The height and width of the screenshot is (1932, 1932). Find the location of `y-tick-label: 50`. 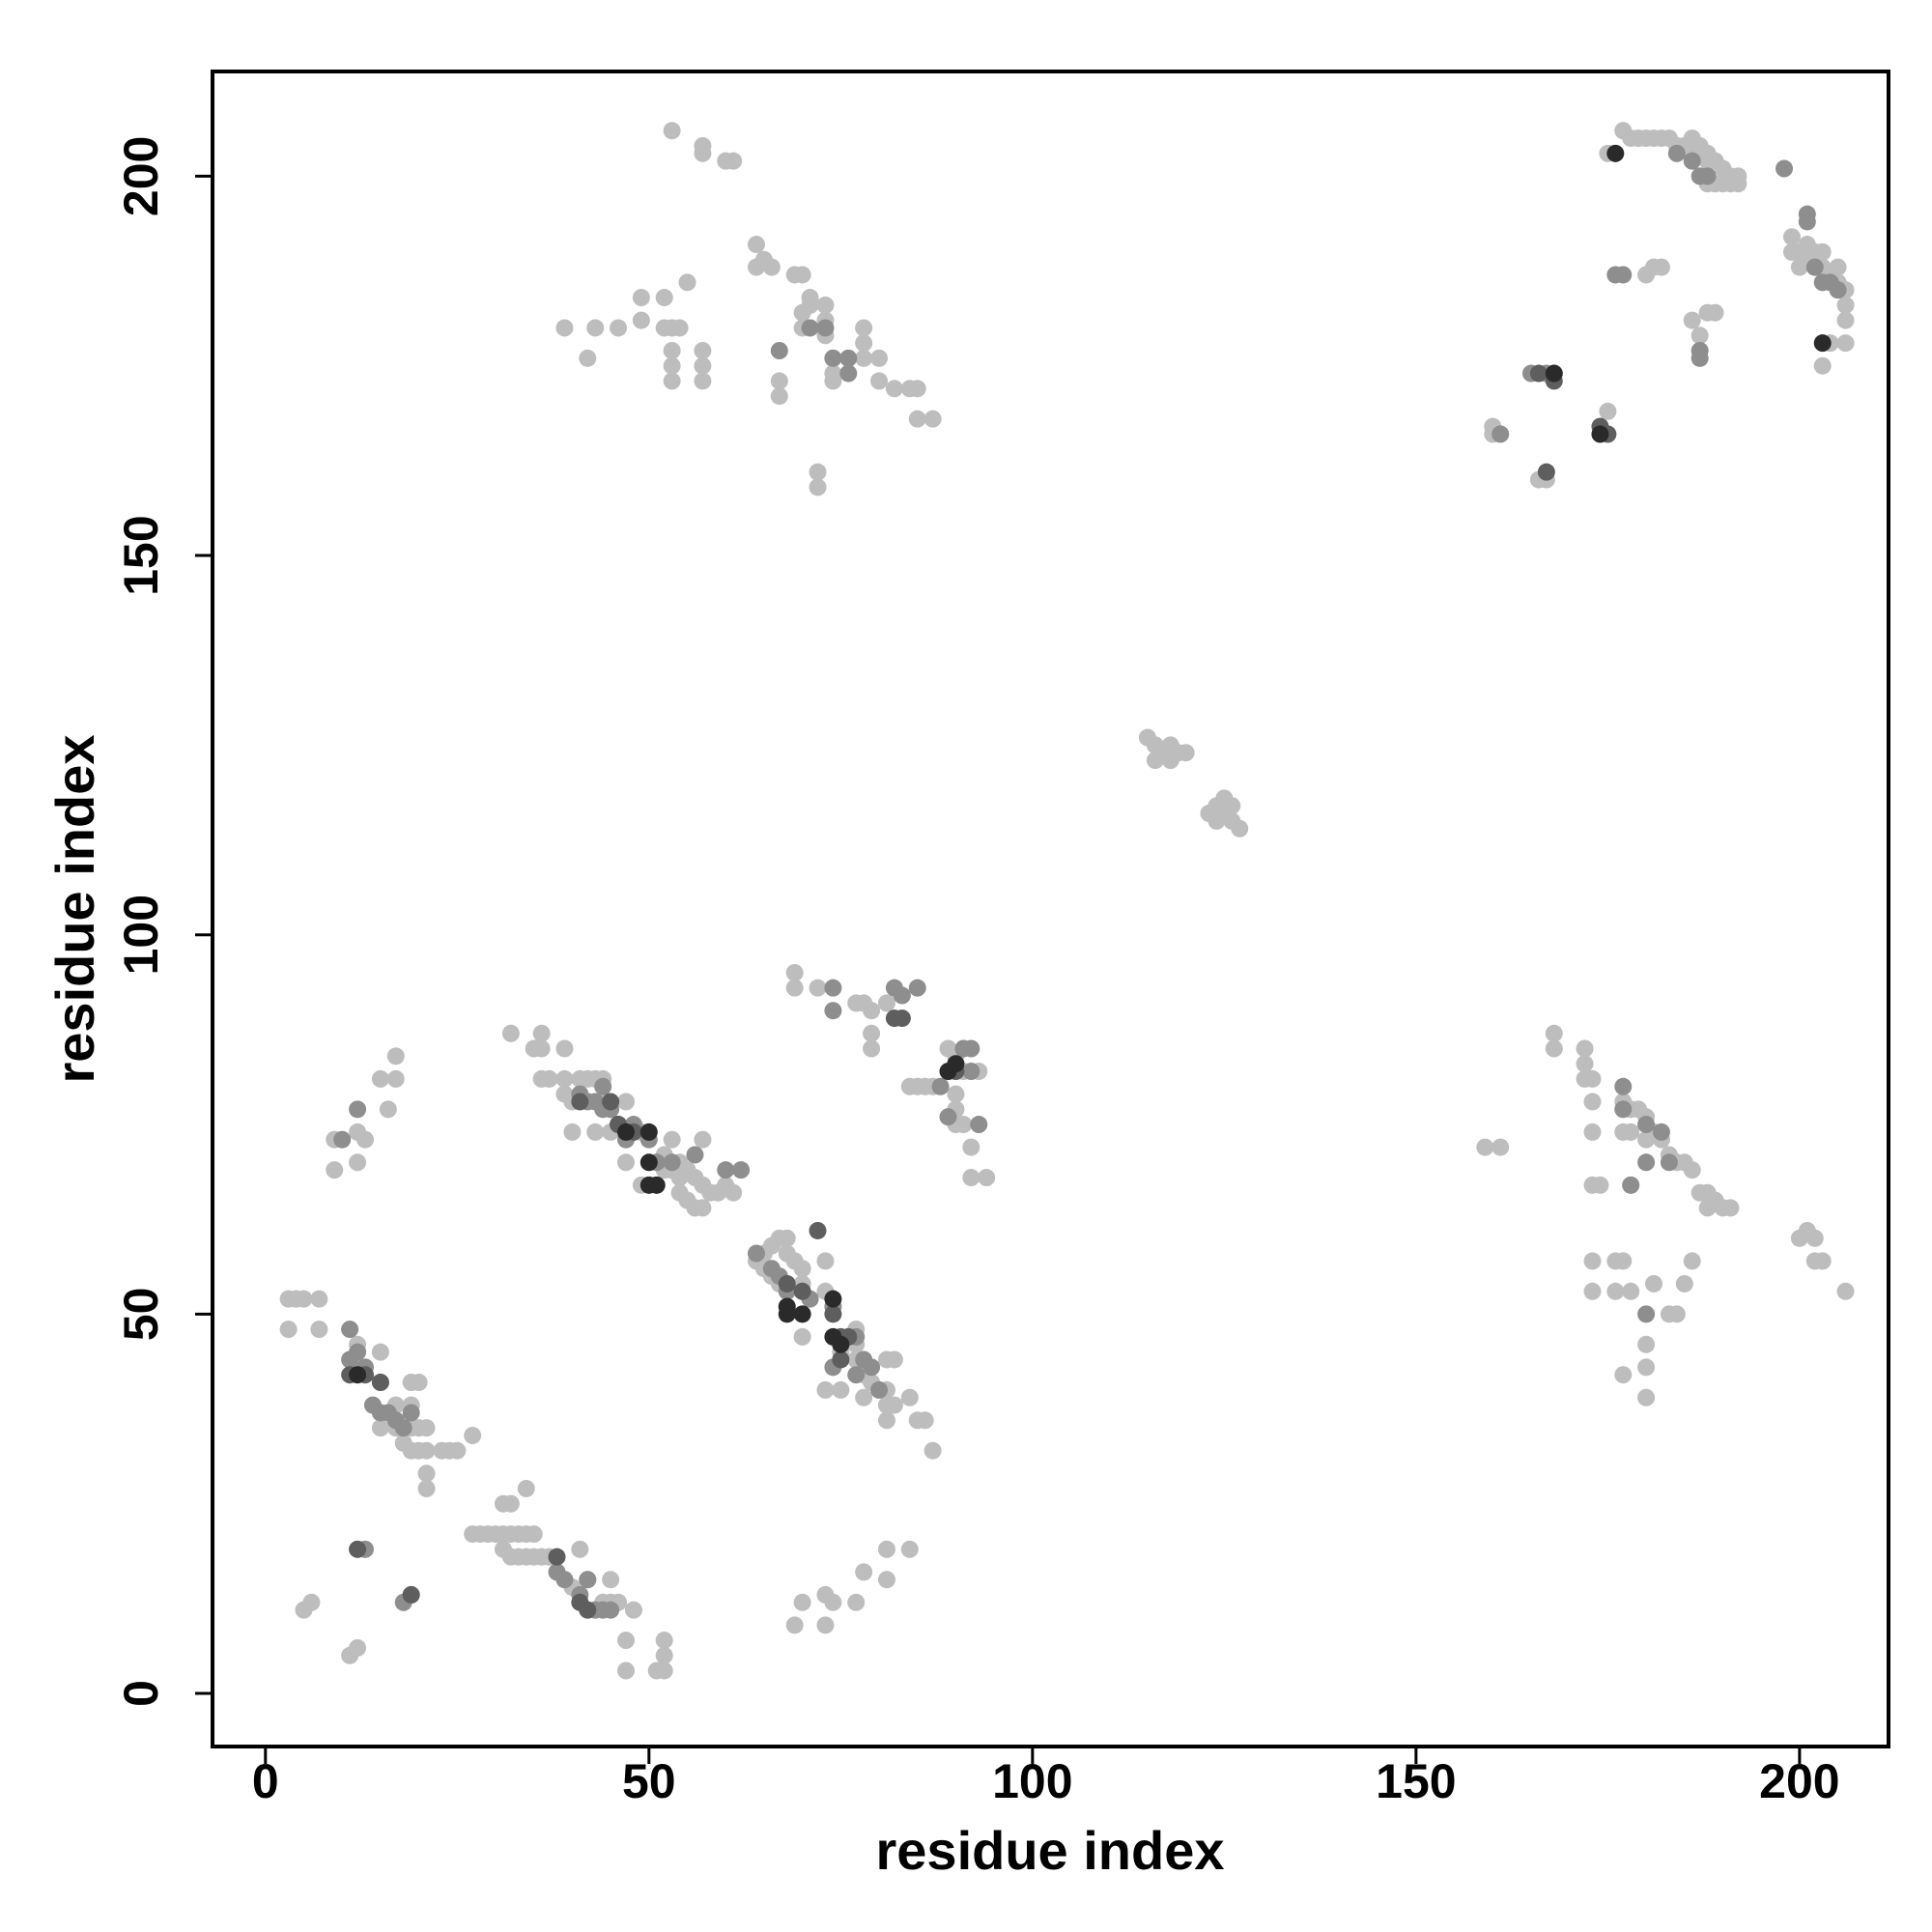

y-tick-label: 50 is located at coordinates (141, 1315).